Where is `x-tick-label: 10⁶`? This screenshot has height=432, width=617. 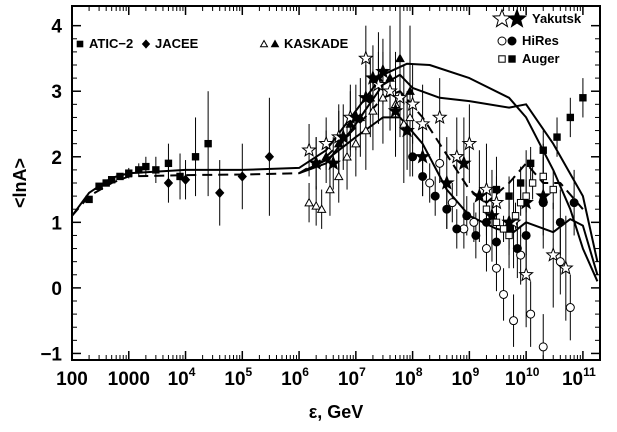
x-tick-label: 10⁶ is located at coordinates (295, 377).